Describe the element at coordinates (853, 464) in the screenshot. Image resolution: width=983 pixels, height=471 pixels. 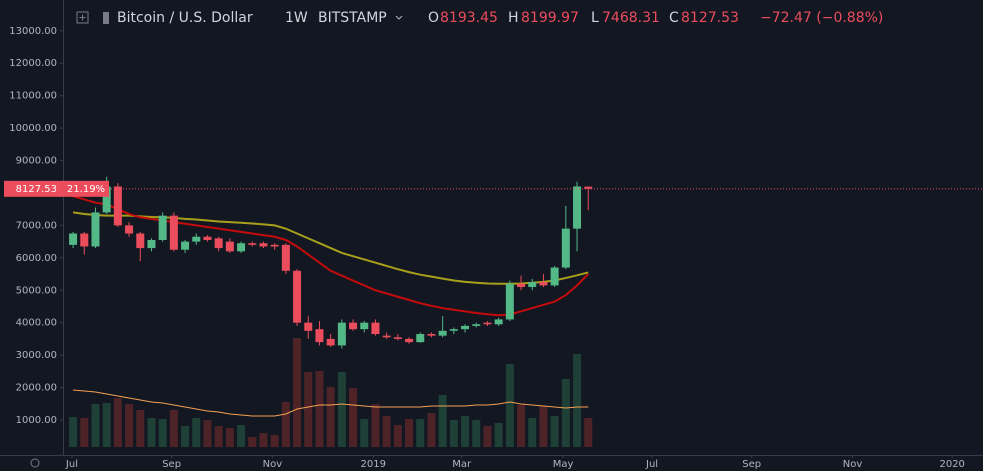
I see `x-tick-label: Nov` at that location.